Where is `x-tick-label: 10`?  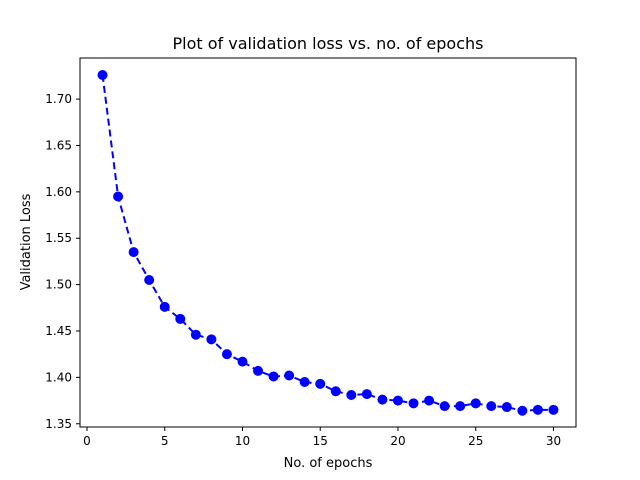 x-tick-label: 10 is located at coordinates (242, 441).